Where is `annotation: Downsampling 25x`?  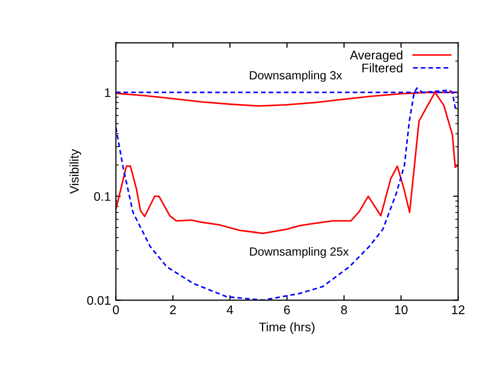
annotation: Downsampling 25x is located at coordinates (299, 252).